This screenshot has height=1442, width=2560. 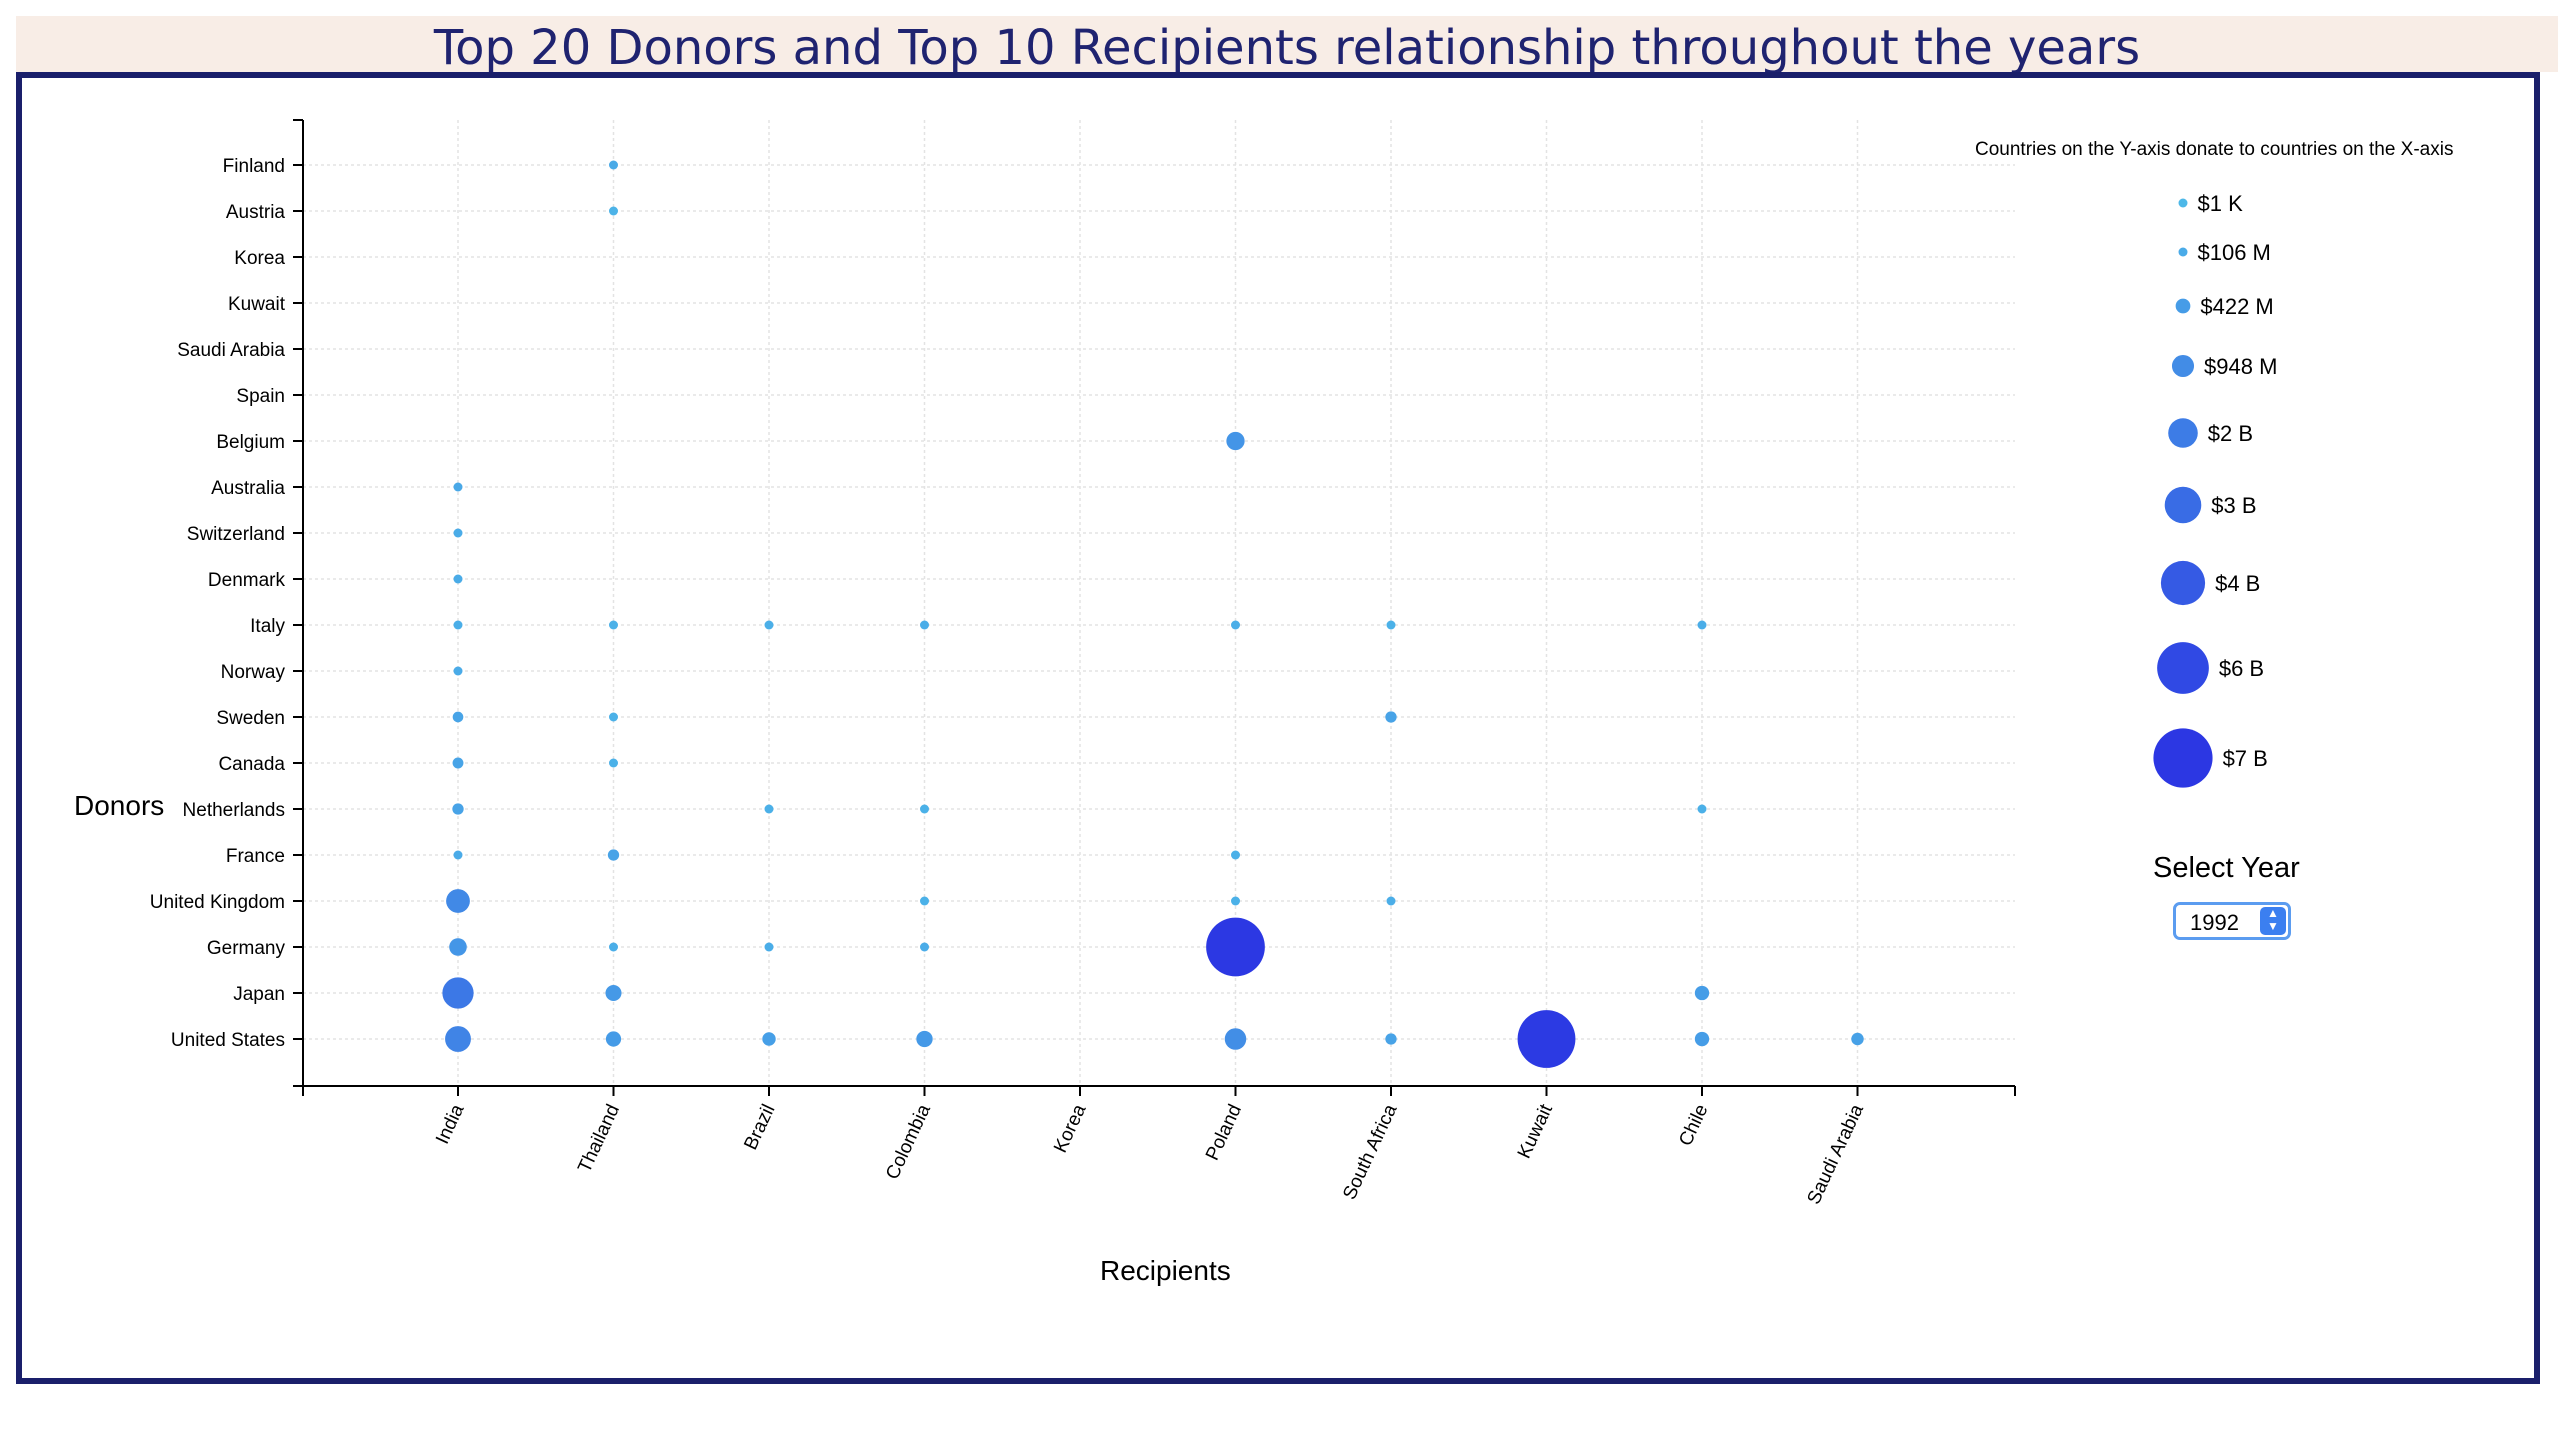 I want to click on y-tick-label: Germany, so click(x=246, y=948).